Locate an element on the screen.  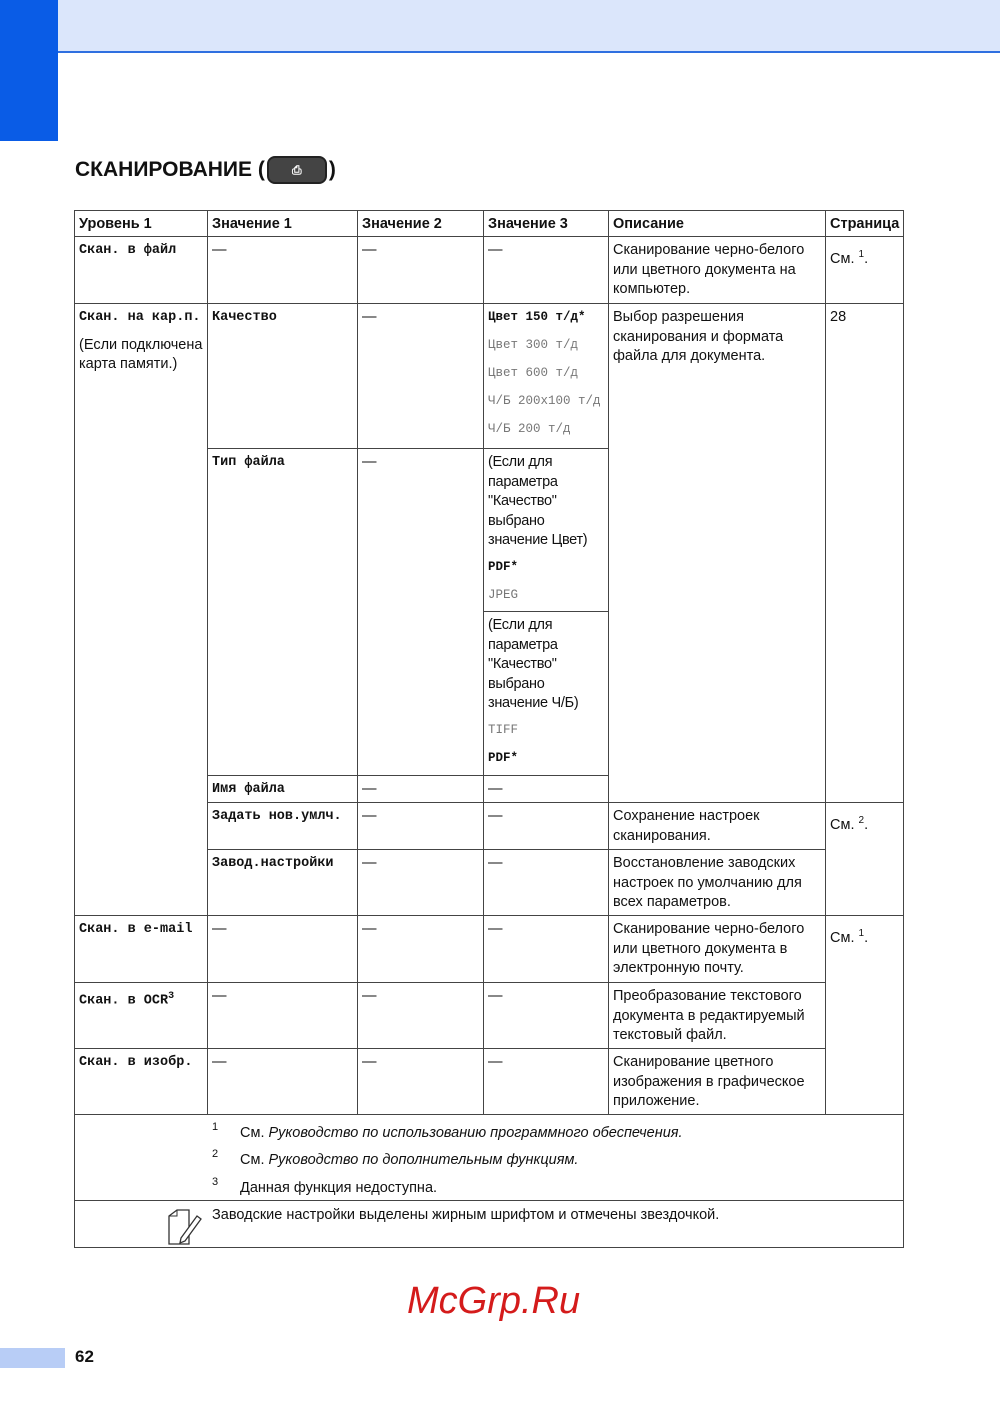
col-header: Значение 2 is located at coordinates (420, 223).